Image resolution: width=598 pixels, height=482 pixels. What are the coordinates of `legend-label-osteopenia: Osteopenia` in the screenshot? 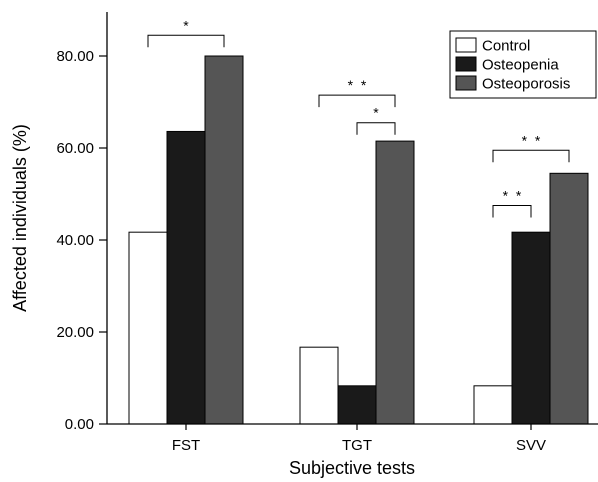 It's located at (520, 65).